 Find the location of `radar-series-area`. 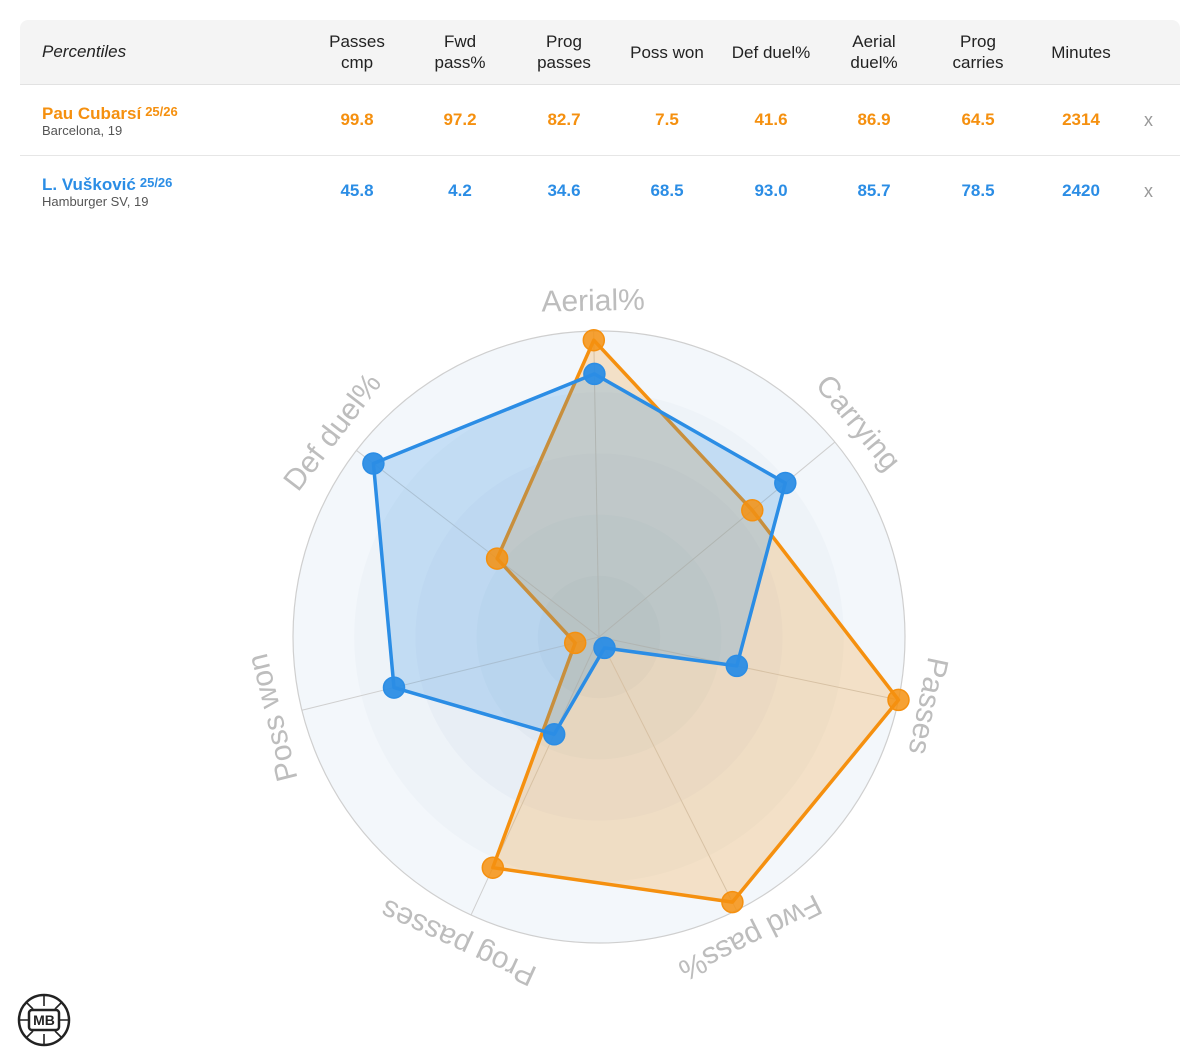

radar-series-area is located at coordinates (579, 554).